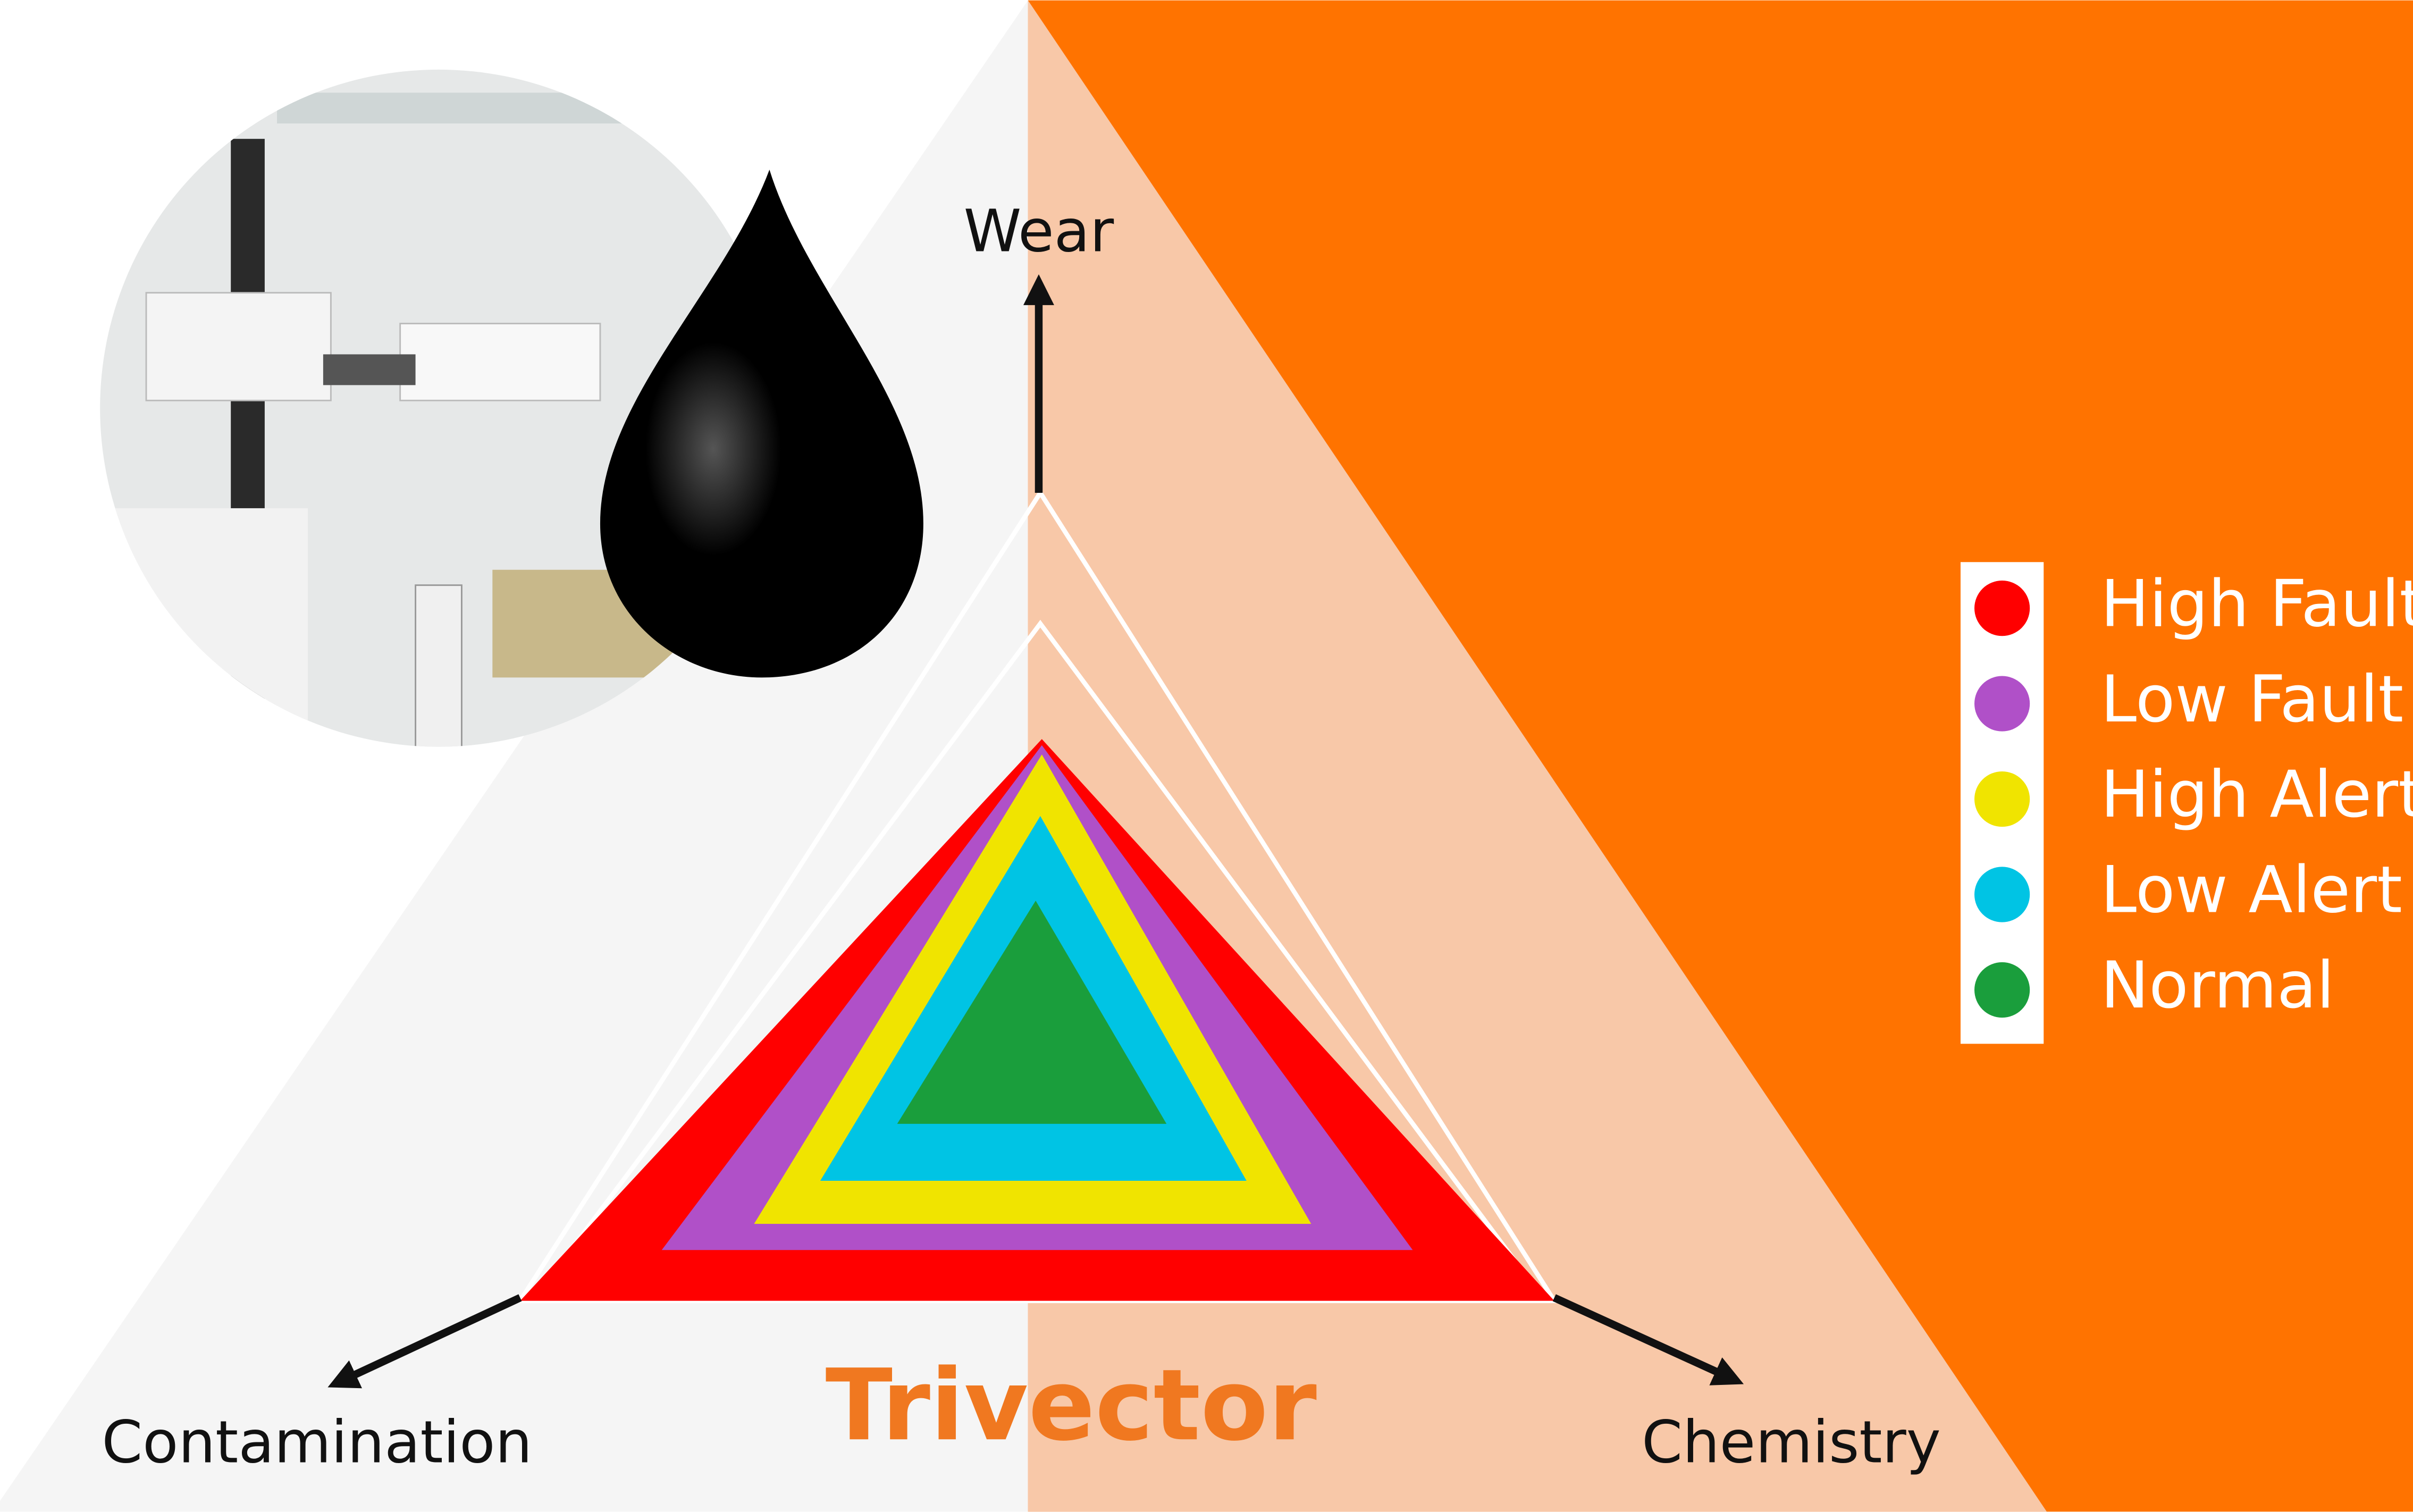 This screenshot has height=1512, width=2413. I want to click on oil-drop, so click(762, 424).